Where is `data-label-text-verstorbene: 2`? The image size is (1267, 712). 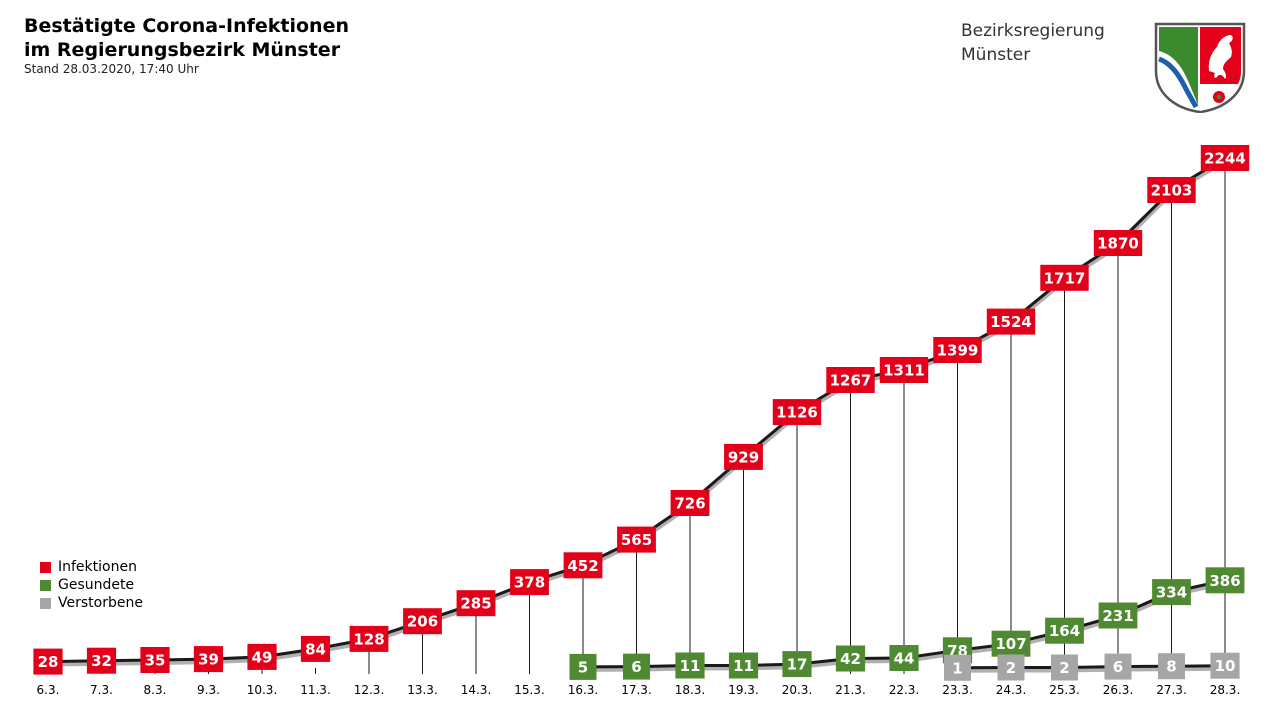
data-label-text-verstorbene: 2 is located at coordinates (1011, 668).